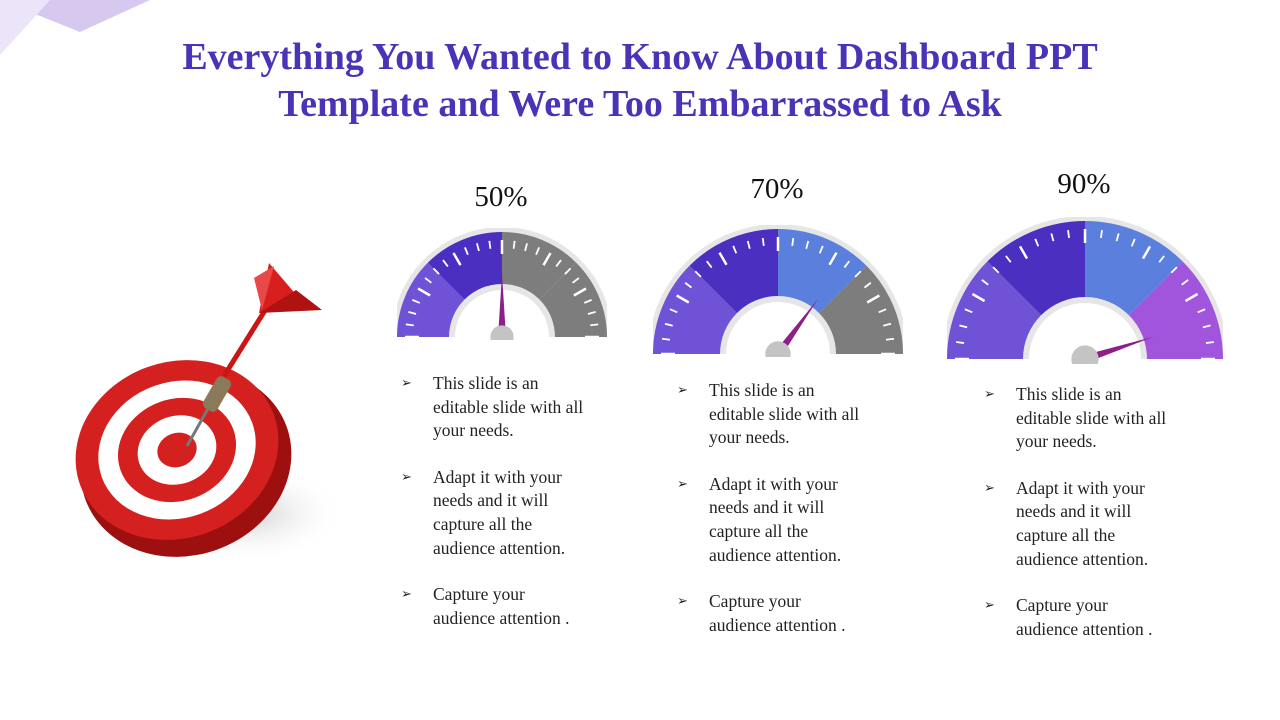  Describe the element at coordinates (640, 104) in the screenshot. I see `title-line-2: Template and Were Too Embarrassed to Ask` at that location.